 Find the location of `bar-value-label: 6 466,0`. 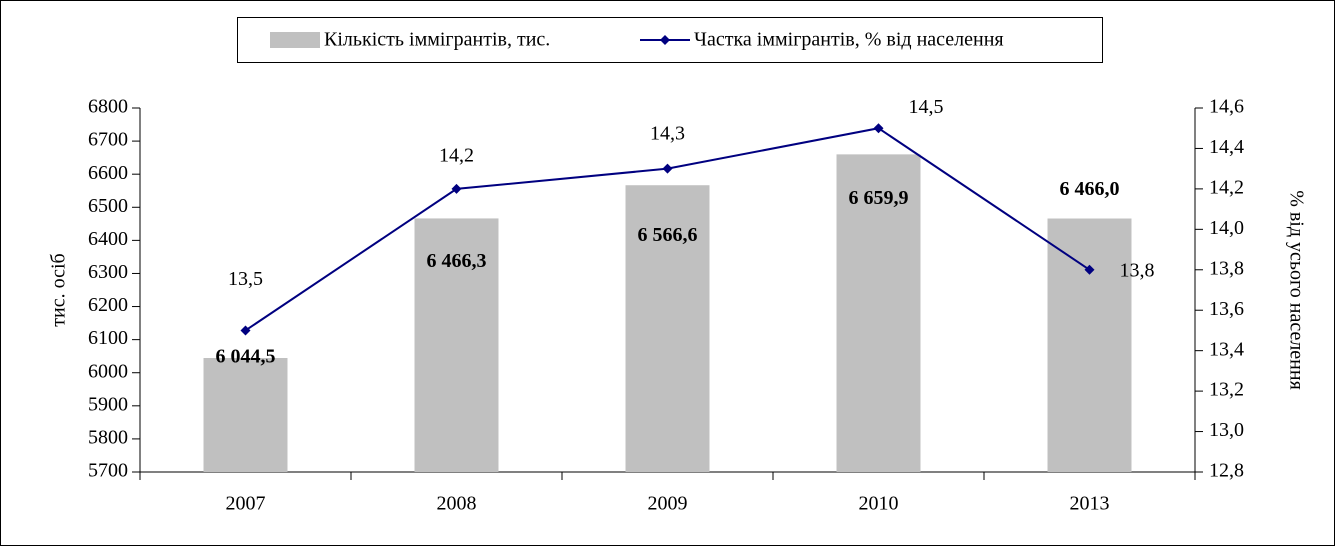

bar-value-label: 6 466,0 is located at coordinates (1090, 189).